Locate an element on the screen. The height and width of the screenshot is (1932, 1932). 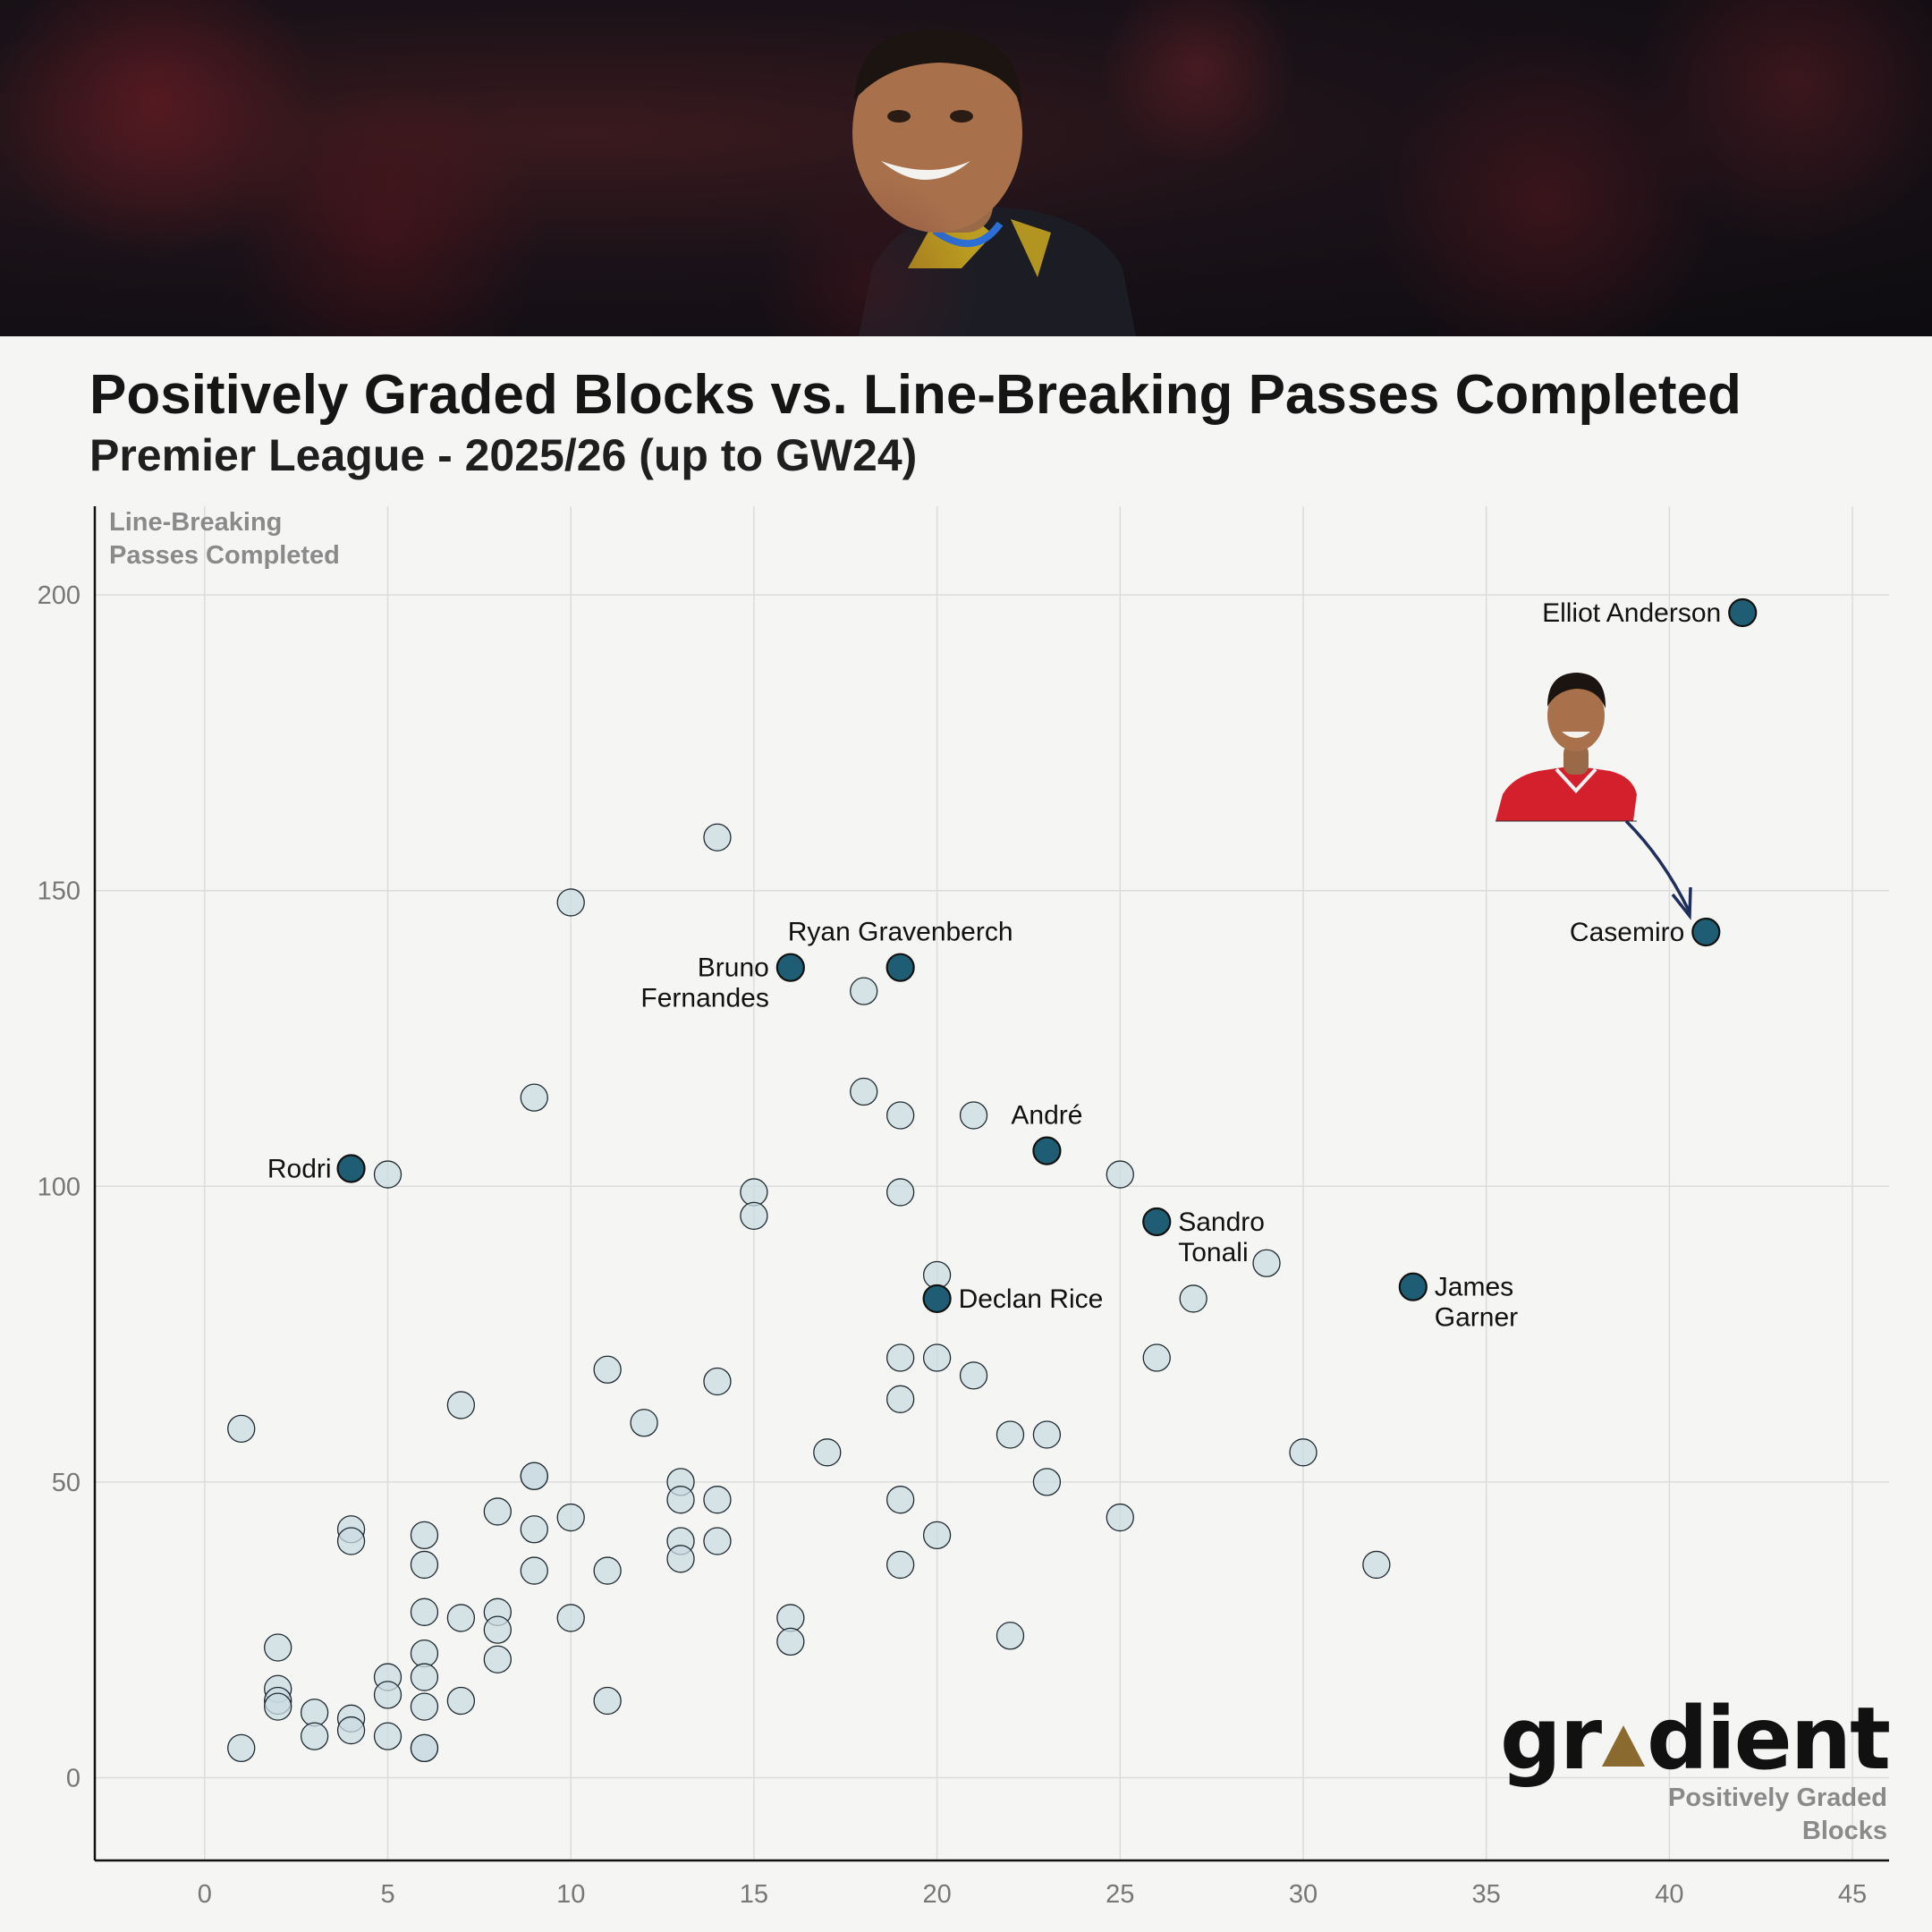
player-label: Rodri is located at coordinates (299, 1168).